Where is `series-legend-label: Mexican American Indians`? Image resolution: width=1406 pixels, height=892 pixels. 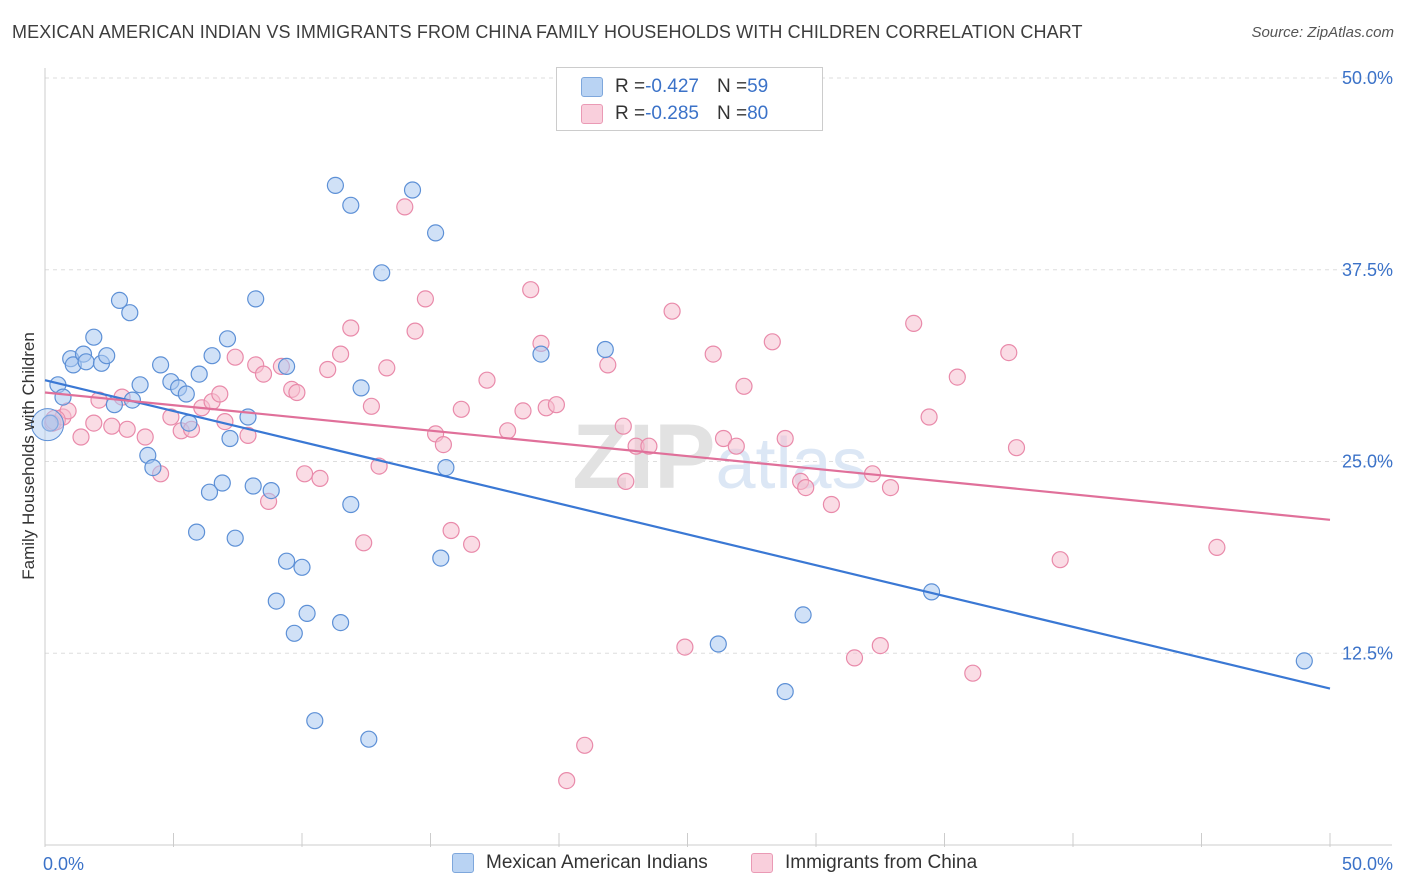 series-legend-label: Mexican American Indians is located at coordinates (597, 862).